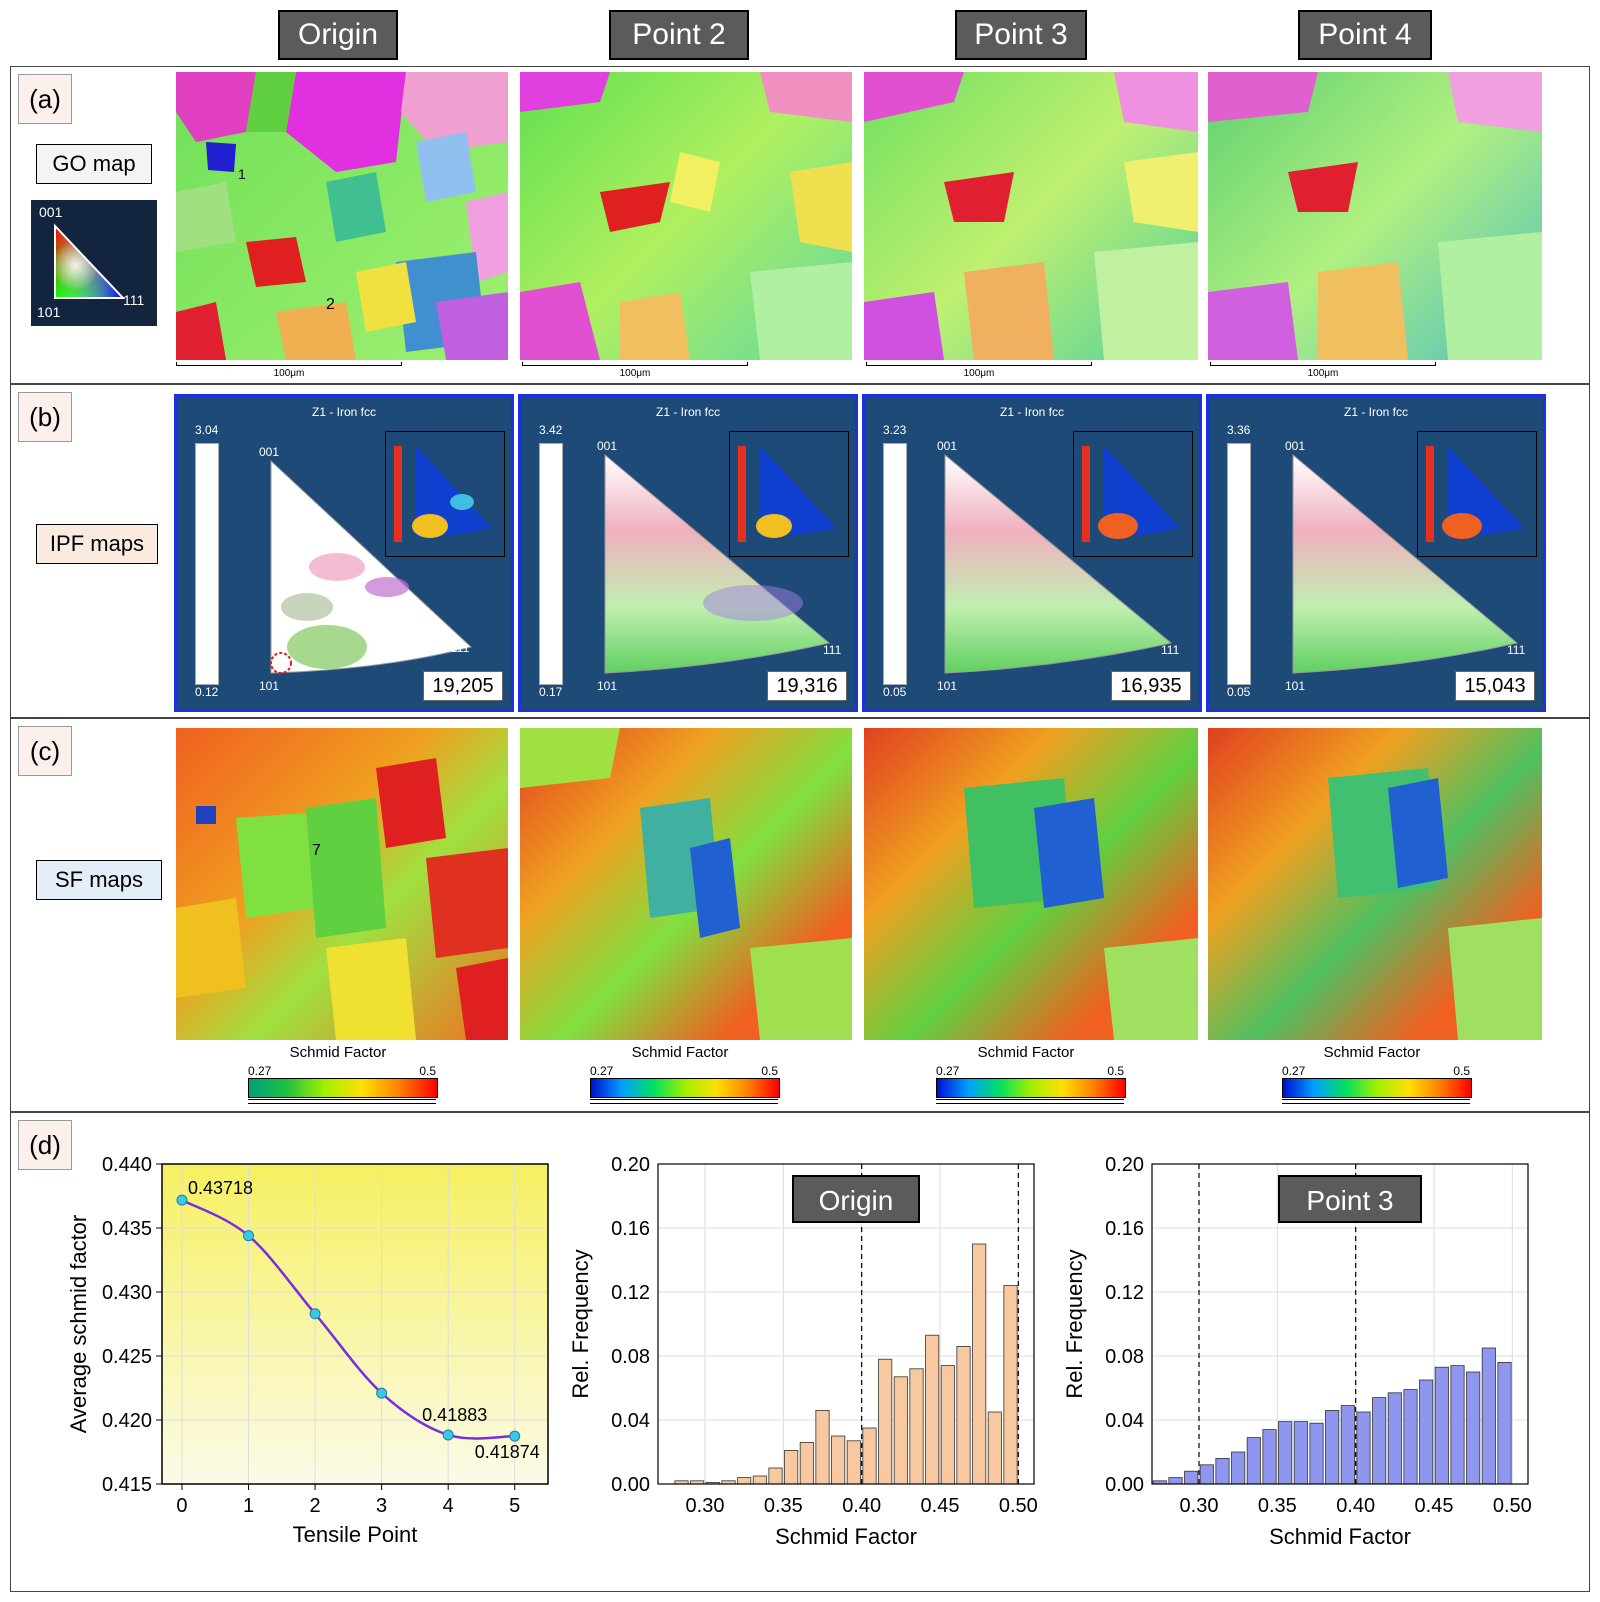 The image size is (1600, 1602). I want to click on ipf-color-key: 001 101 111, so click(94, 263).